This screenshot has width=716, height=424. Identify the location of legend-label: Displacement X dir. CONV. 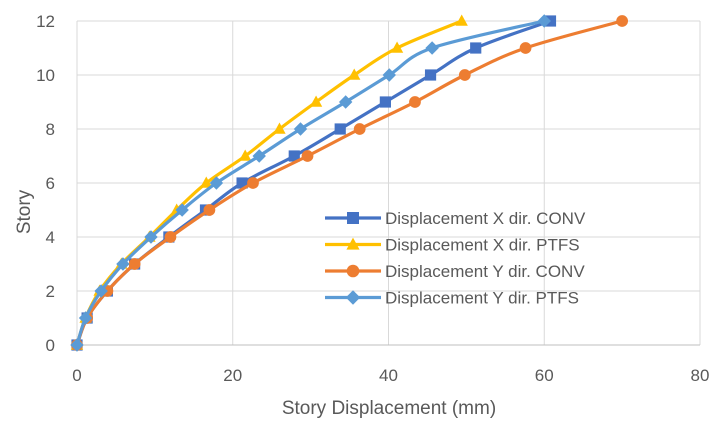
(485, 218).